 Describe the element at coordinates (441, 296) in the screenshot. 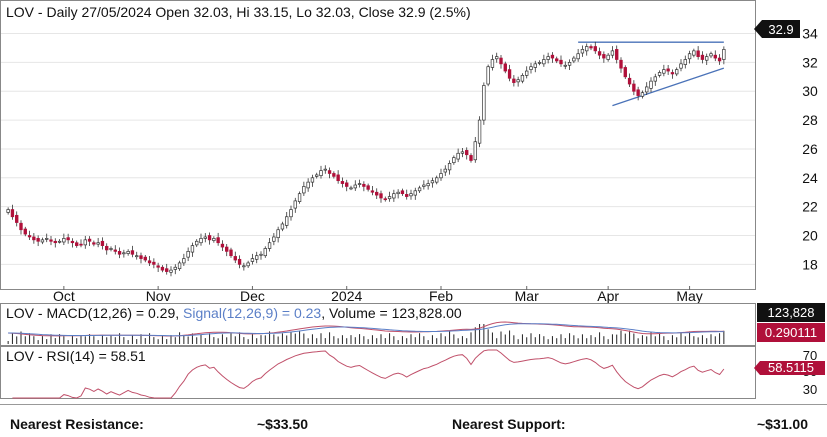

I see `x-tick-label: Feb` at that location.